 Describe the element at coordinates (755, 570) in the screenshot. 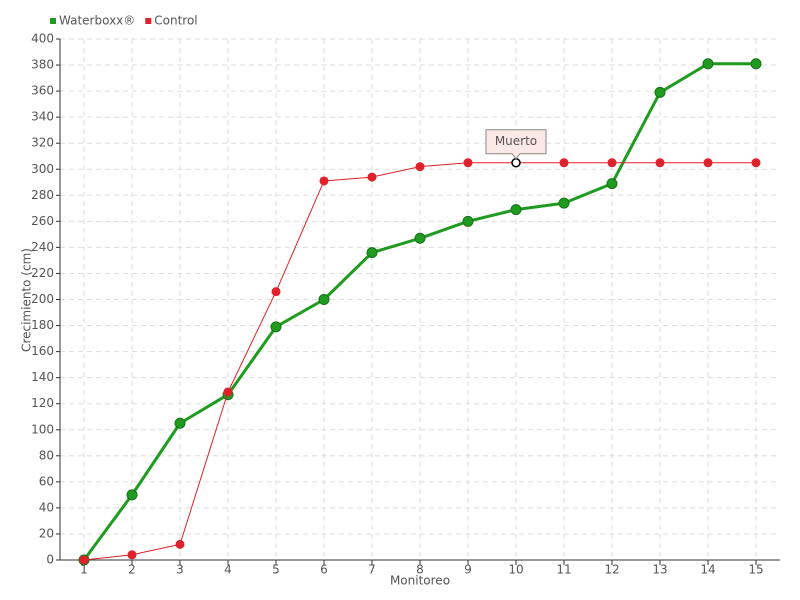

I see `x-tick-label: 15` at that location.